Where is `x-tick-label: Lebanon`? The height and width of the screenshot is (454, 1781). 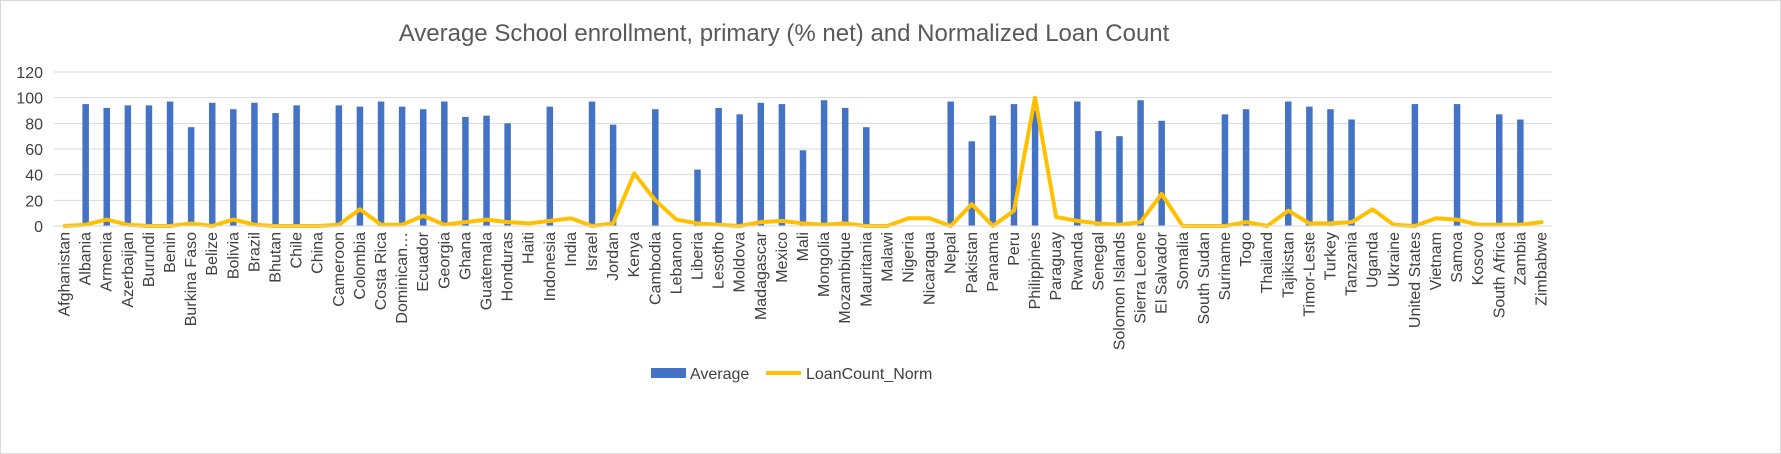
x-tick-label: Lebanon is located at coordinates (676, 263).